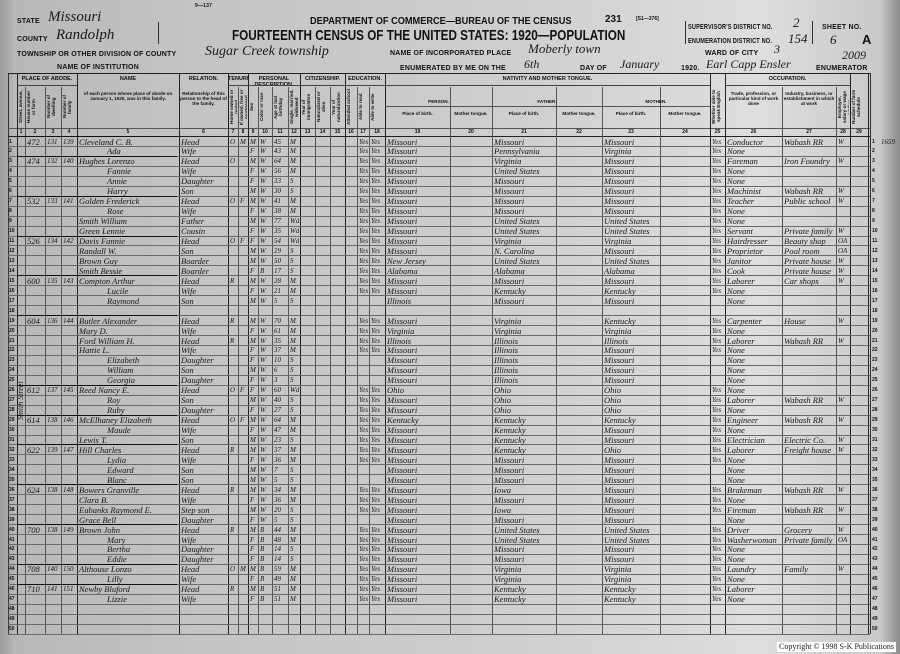 This screenshot has width=900, height=654. Describe the element at coordinates (439, 73) in the screenshot. I see `frame-top` at that location.